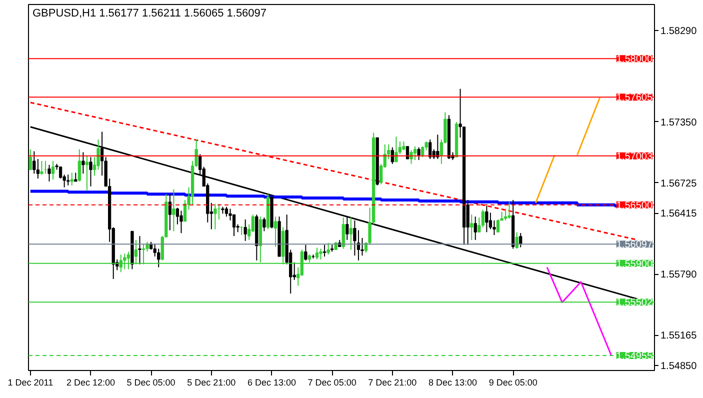 The height and width of the screenshot is (398, 703). I want to click on y-tick-label: 1.56415, so click(679, 214).